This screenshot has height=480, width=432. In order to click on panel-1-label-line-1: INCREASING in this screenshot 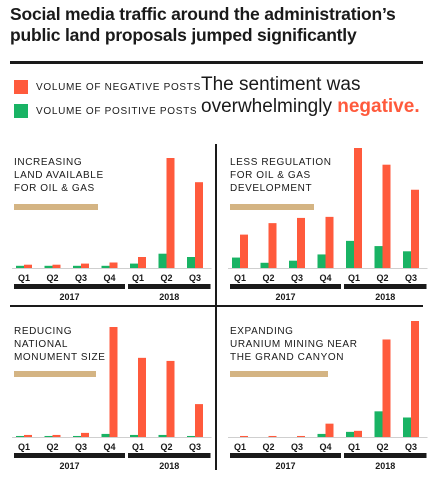, I will do `click(48, 162)`.